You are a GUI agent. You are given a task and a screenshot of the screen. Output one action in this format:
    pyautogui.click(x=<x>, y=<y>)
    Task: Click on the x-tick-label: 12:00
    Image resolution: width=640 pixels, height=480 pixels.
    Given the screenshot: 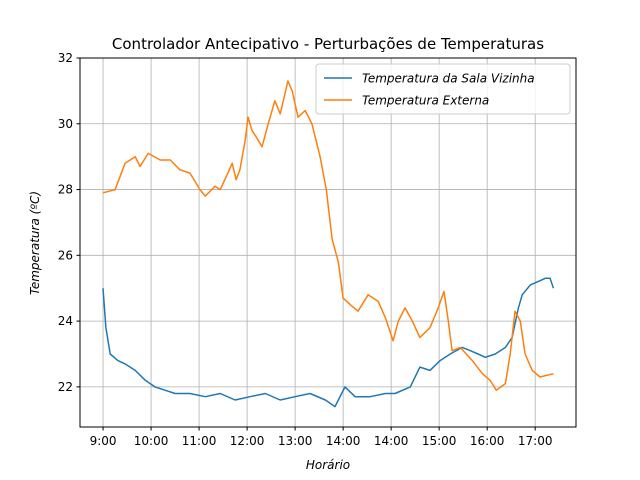 What is the action you would take?
    pyautogui.click(x=247, y=441)
    